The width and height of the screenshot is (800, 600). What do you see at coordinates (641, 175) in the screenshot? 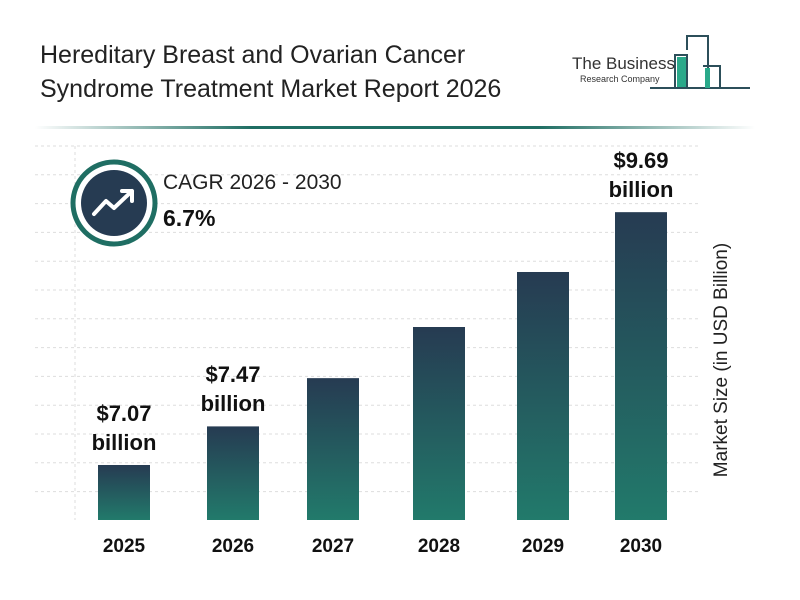
I see `data-label: $9.69 billion` at bounding box center [641, 175].